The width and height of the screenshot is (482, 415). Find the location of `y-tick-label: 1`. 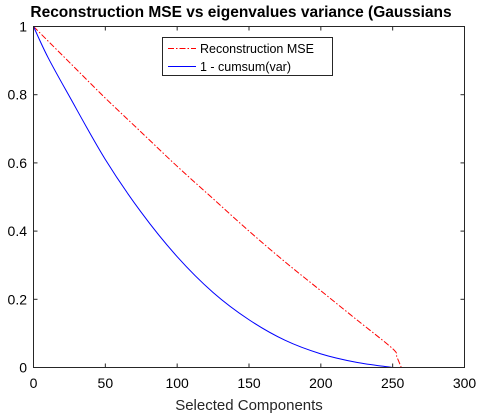

y-tick-label: 1 is located at coordinates (23, 27).